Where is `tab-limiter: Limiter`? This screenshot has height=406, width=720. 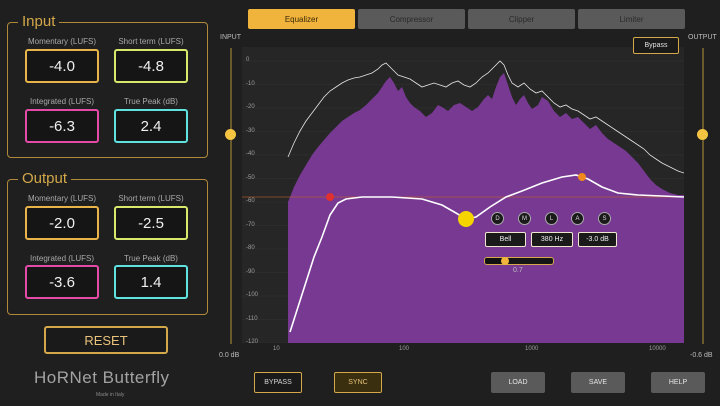 tab-limiter: Limiter is located at coordinates (631, 19).